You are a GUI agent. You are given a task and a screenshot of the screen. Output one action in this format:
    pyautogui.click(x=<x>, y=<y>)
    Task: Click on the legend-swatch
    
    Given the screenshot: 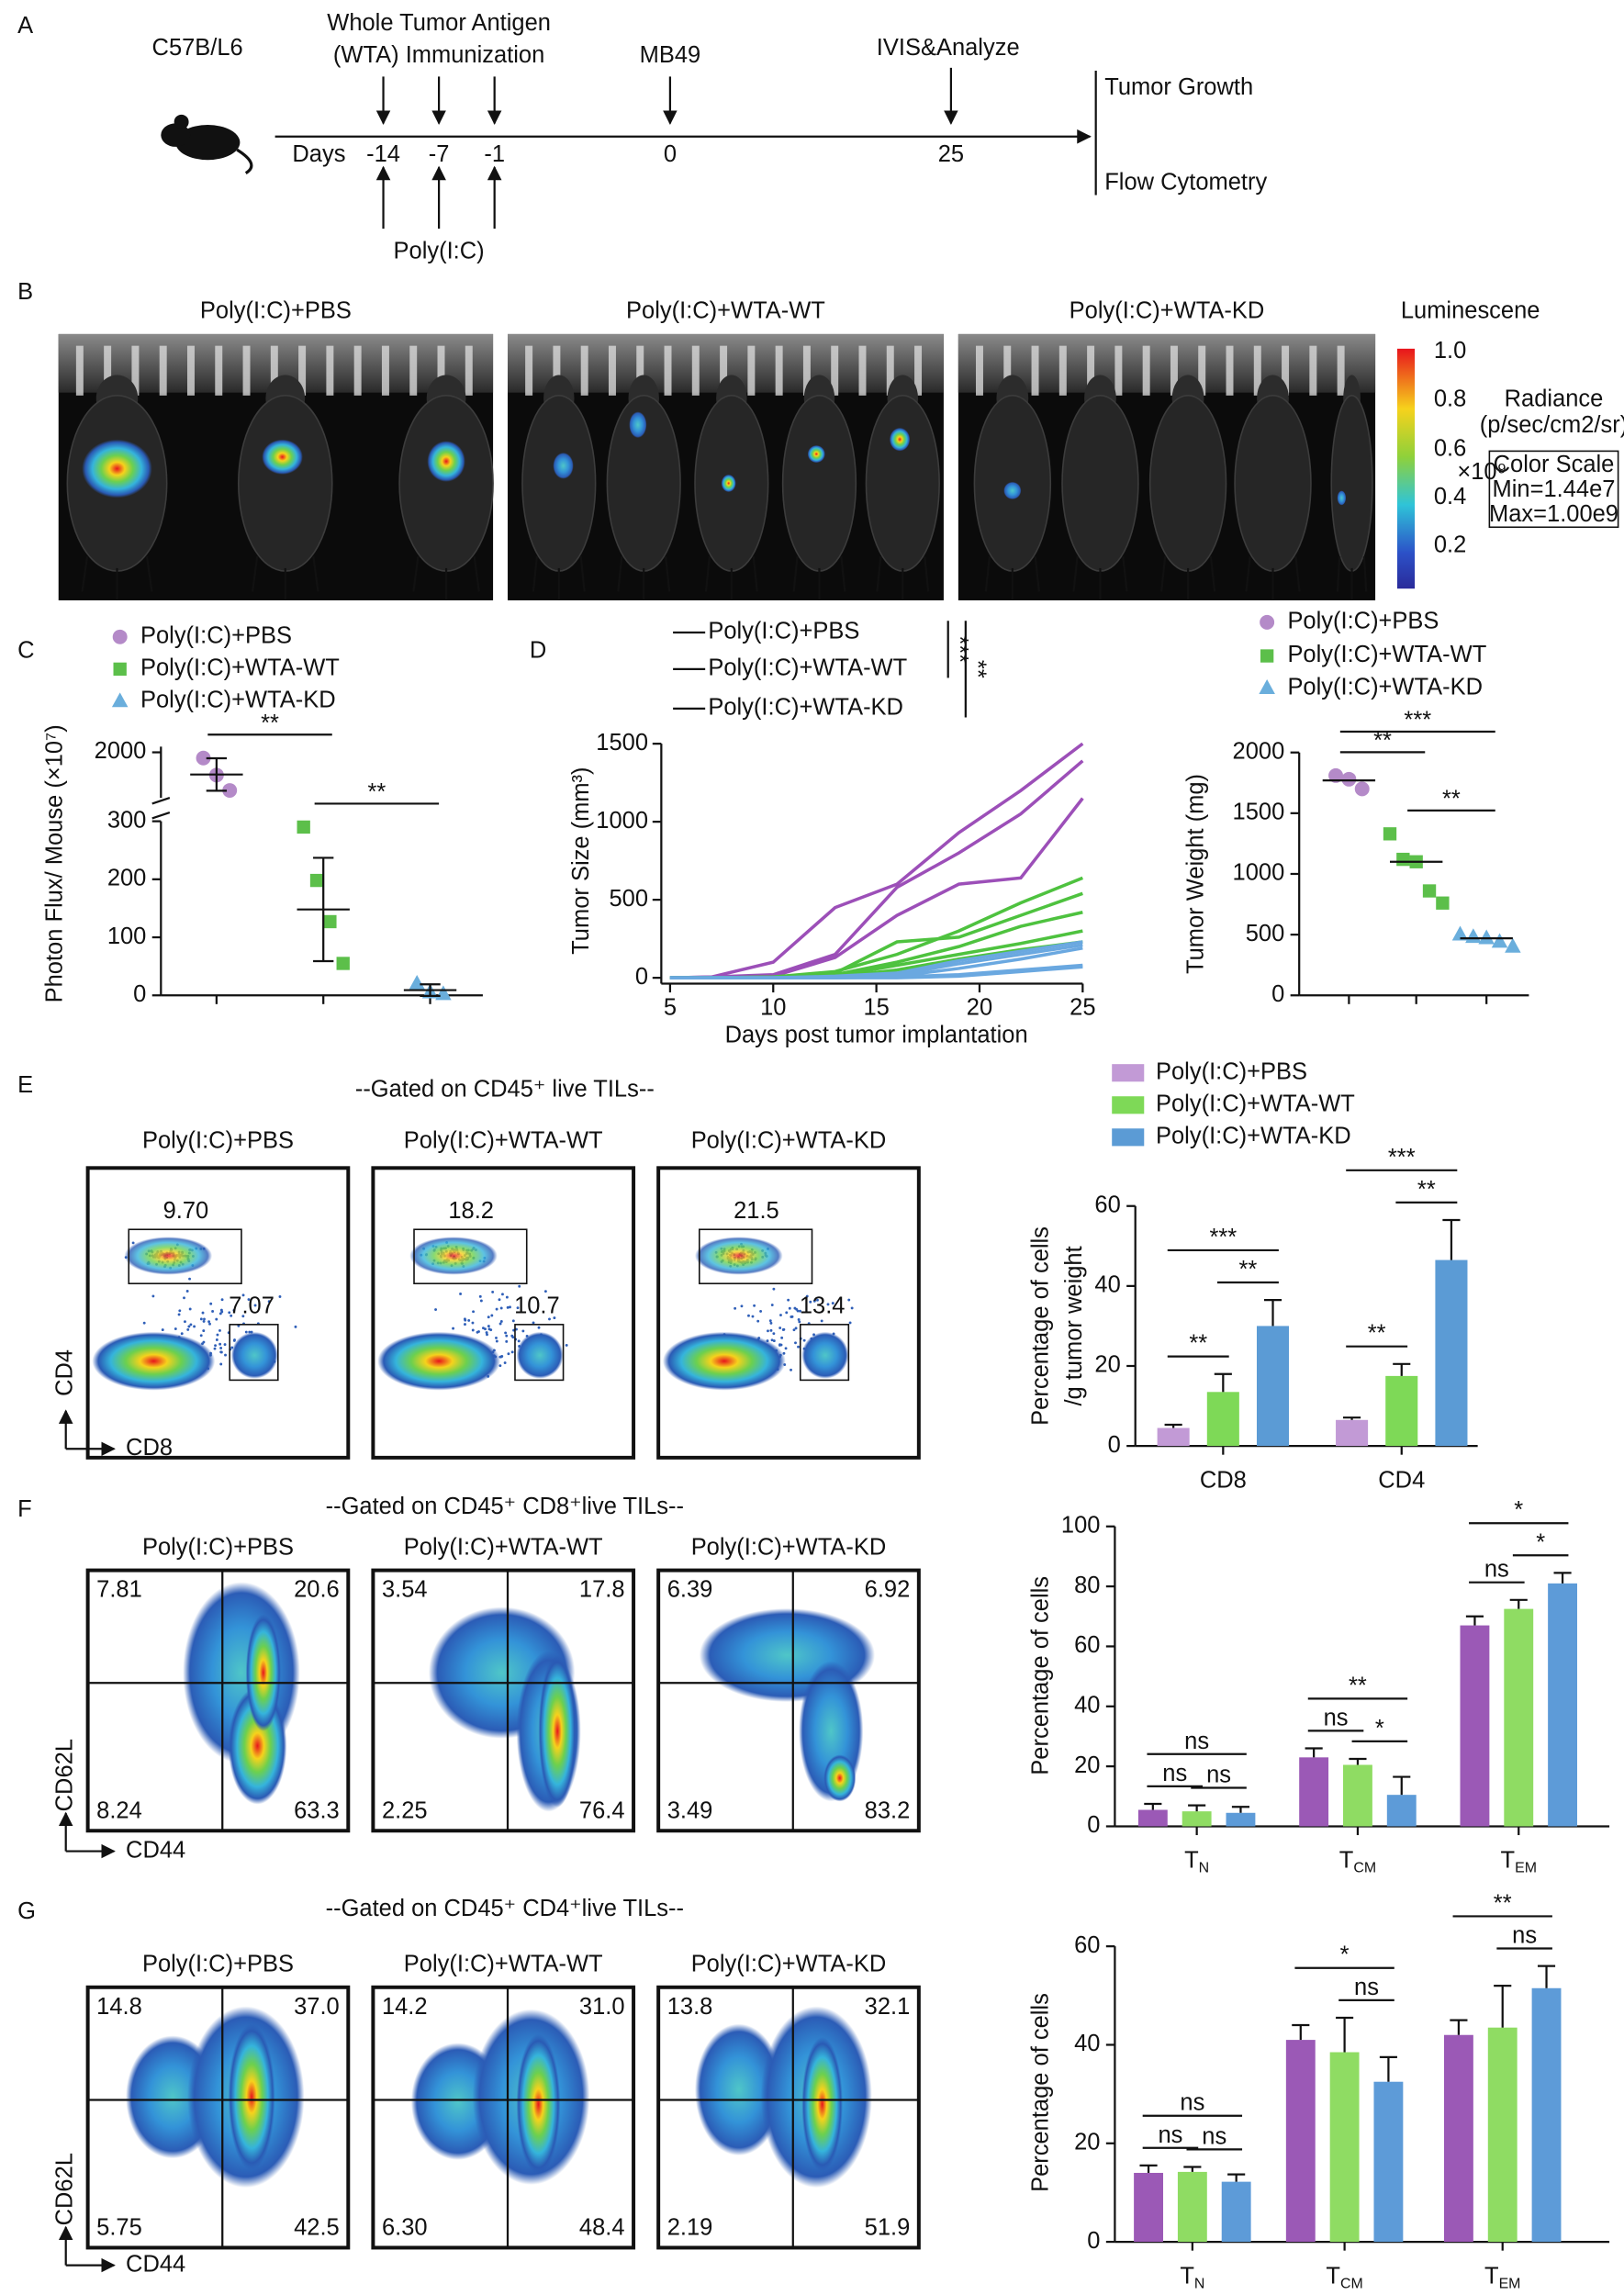 What is the action you would take?
    pyautogui.click(x=1128, y=1105)
    